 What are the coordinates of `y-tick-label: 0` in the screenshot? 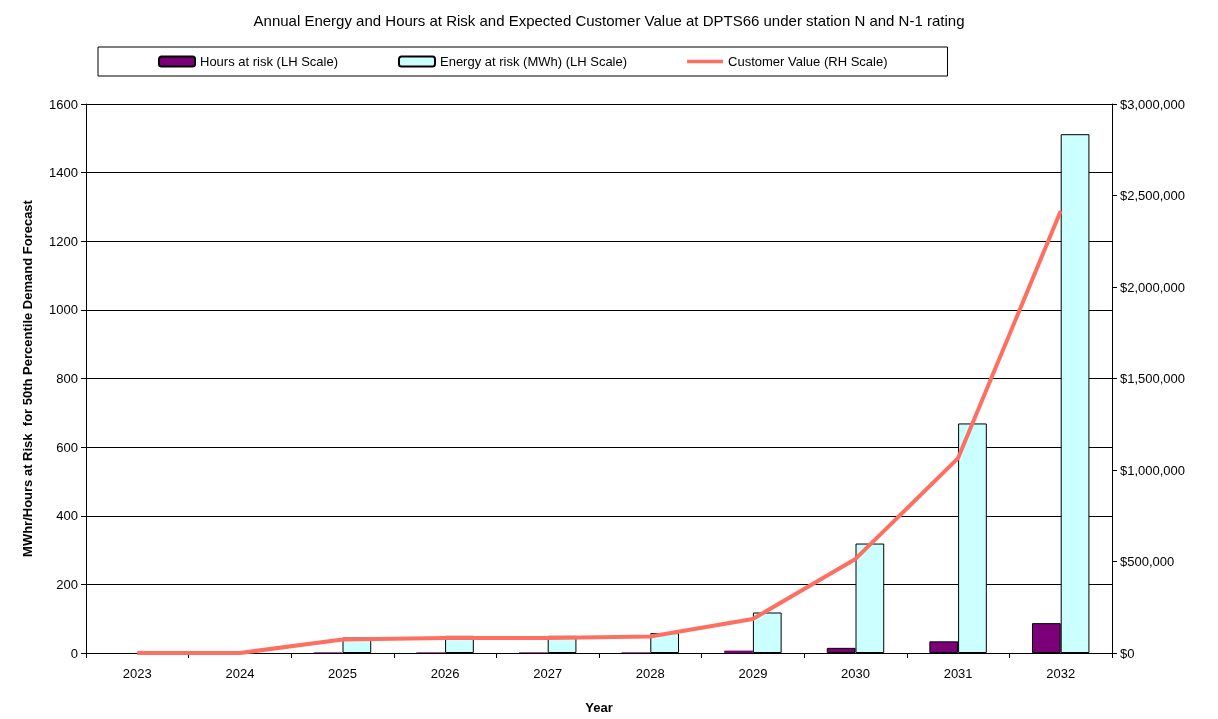 It's located at (74, 653).